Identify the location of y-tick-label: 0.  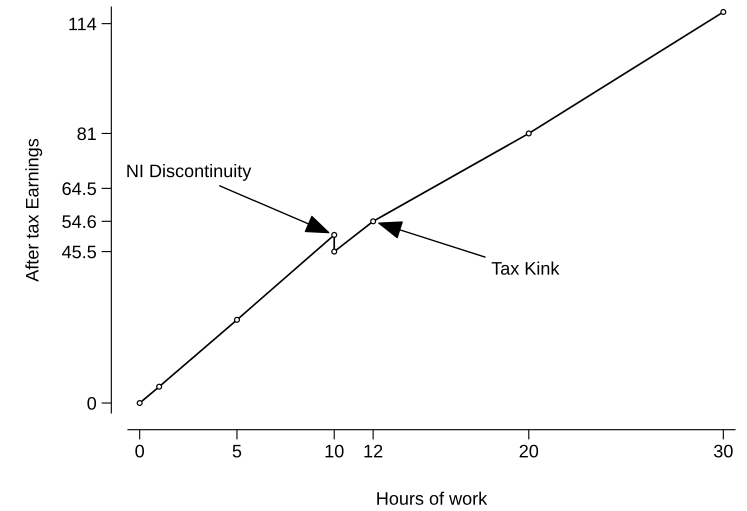
(91, 403).